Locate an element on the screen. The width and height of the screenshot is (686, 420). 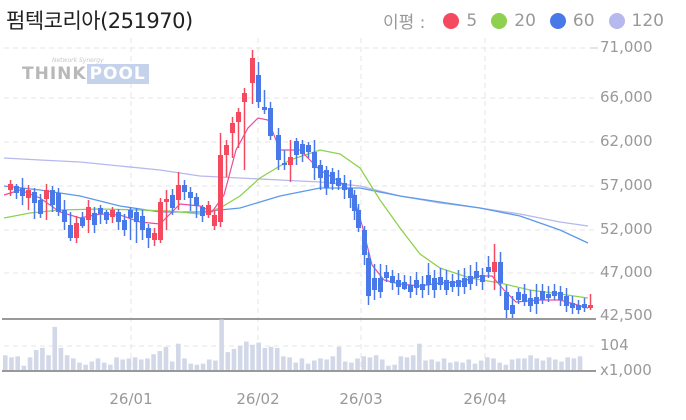
legend-ma120: 120 is located at coordinates (636, 20).